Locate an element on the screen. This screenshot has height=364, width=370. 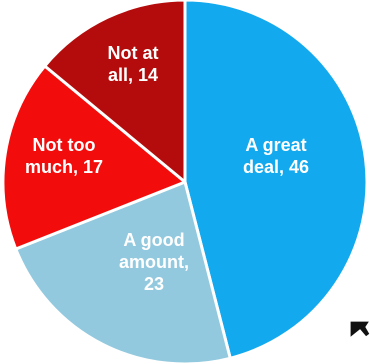
pie-data-label-3: Not too much, 17 is located at coordinates (64, 156).